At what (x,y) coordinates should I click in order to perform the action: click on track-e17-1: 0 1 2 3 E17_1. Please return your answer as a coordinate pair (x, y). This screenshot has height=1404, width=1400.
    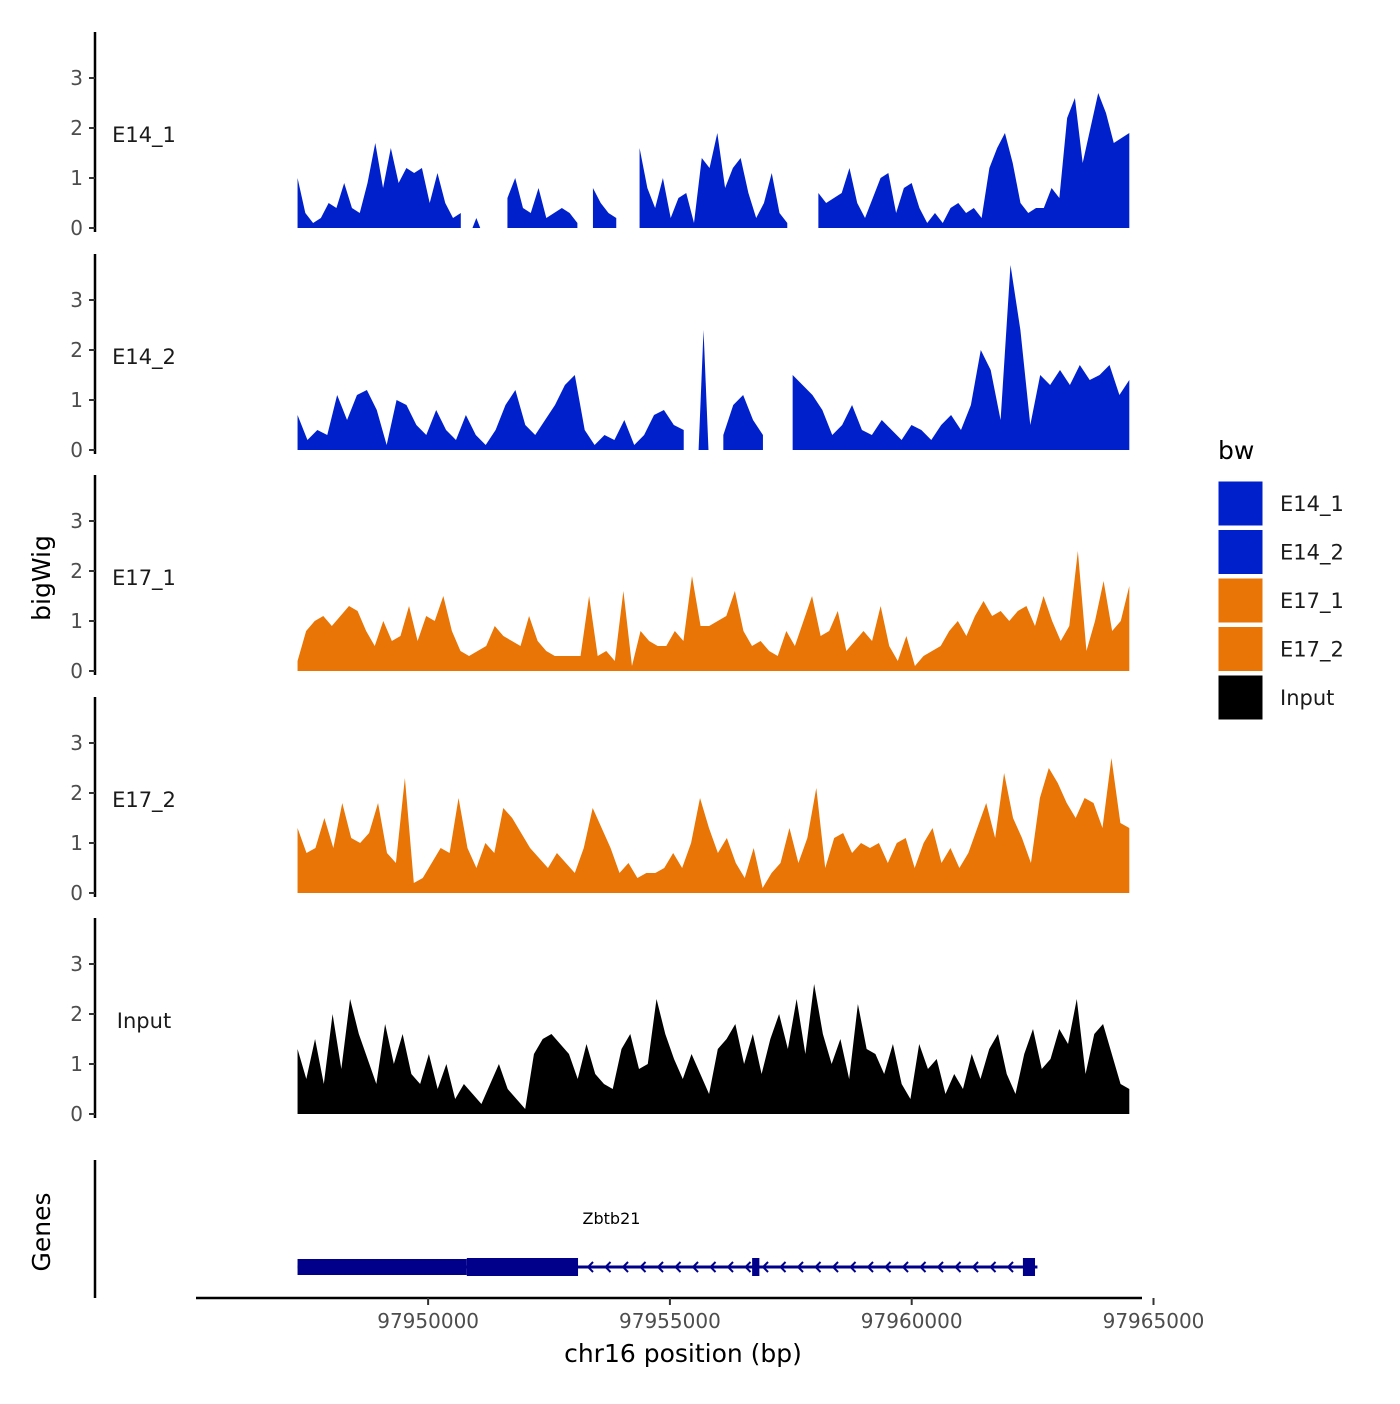
    Looking at the image, I should click on (600, 579).